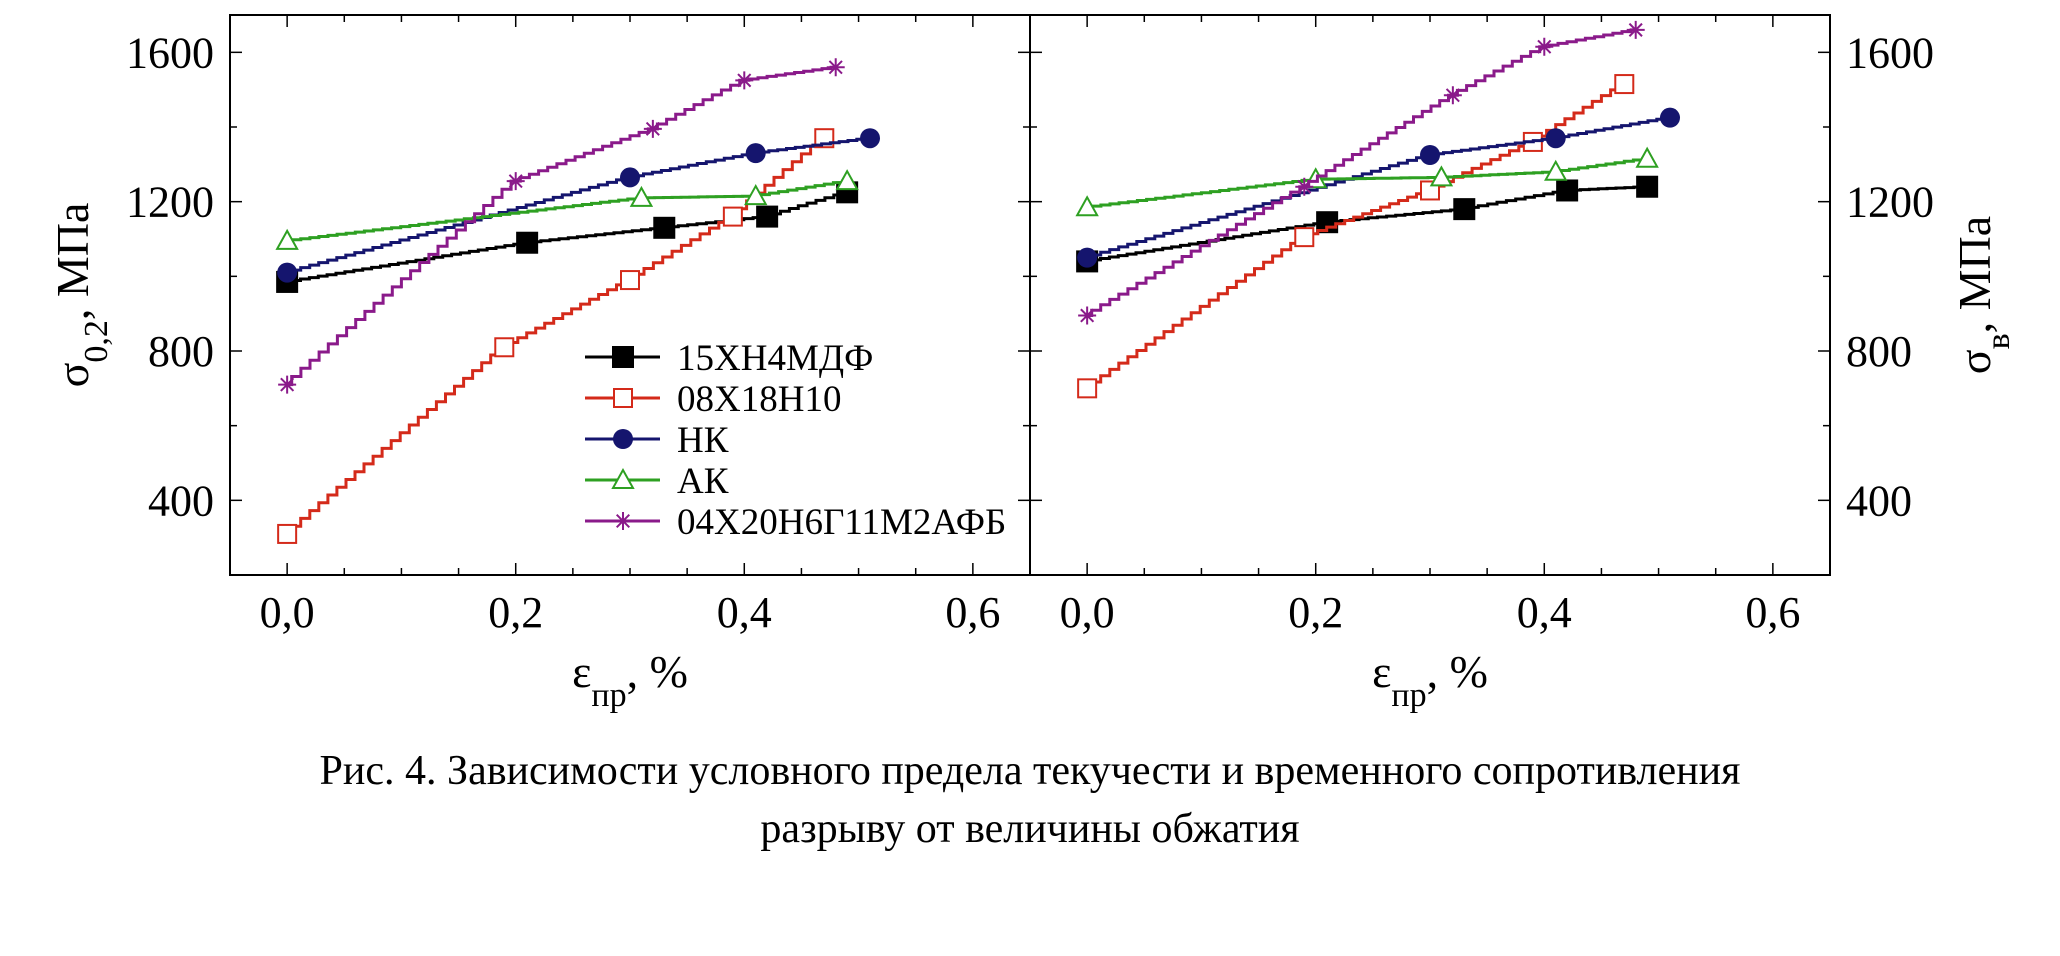  What do you see at coordinates (759, 399) in the screenshot?
I see `legend-label: 08Х18Н10` at bounding box center [759, 399].